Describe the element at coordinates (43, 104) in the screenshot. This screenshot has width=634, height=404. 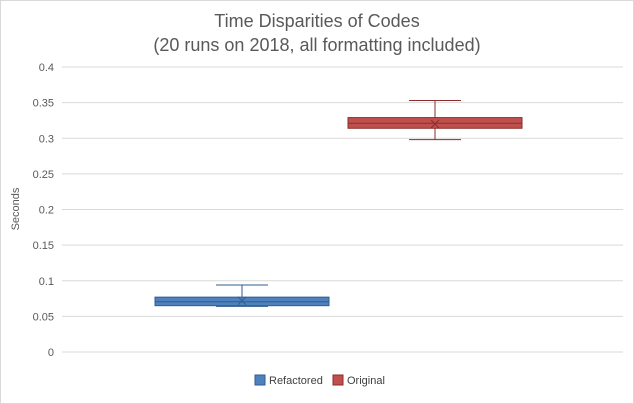
I see `y-tick-label: 0.35` at that location.